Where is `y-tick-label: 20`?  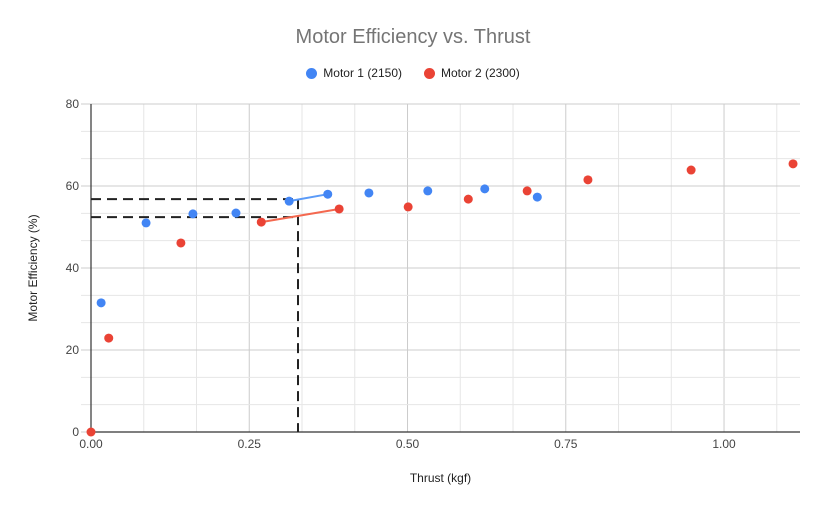 y-tick-label: 20 is located at coordinates (73, 350).